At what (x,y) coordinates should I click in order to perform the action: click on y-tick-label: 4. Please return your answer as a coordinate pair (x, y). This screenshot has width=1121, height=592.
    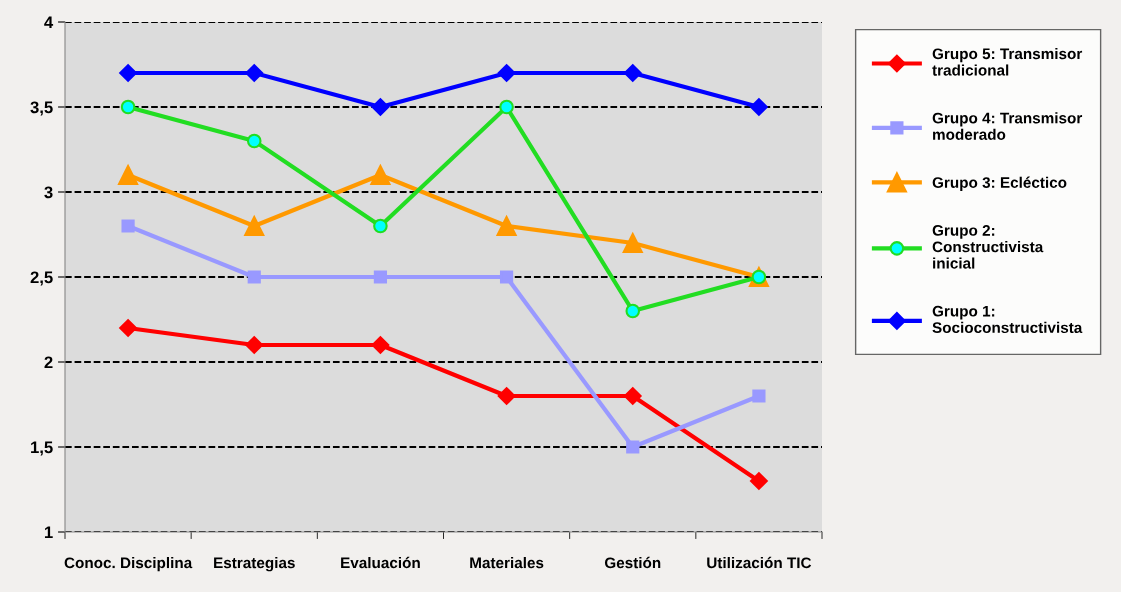
    Looking at the image, I should click on (49, 22).